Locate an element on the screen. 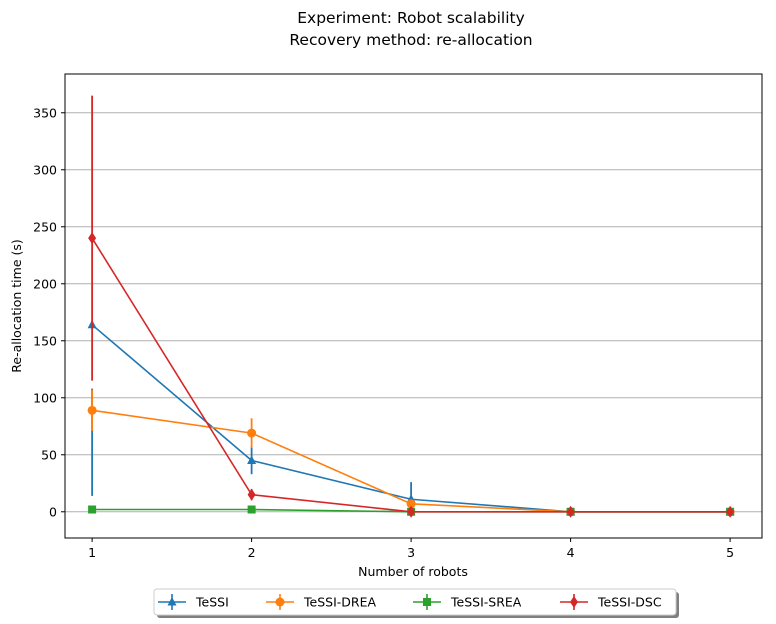 Image resolution: width=776 pixels, height=624 pixels. y-tick-label: 0 is located at coordinates (53, 511).